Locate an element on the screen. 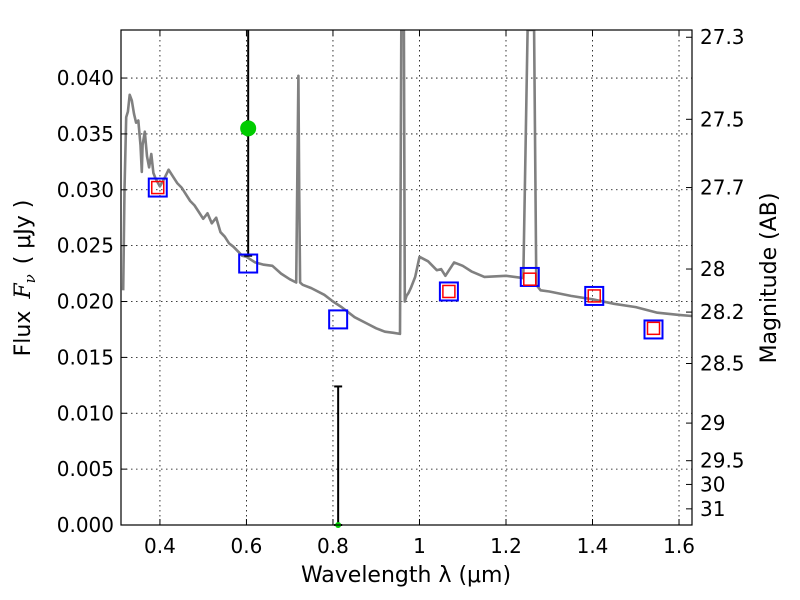  right-tick-label: 27.3 is located at coordinates (722, 37).